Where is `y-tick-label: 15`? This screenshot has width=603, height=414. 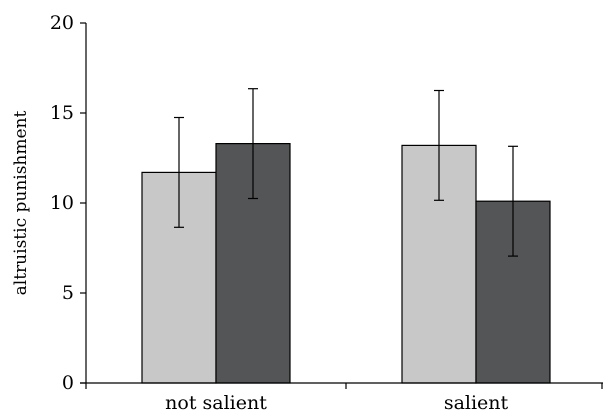 y-tick-label: 15 is located at coordinates (62, 113).